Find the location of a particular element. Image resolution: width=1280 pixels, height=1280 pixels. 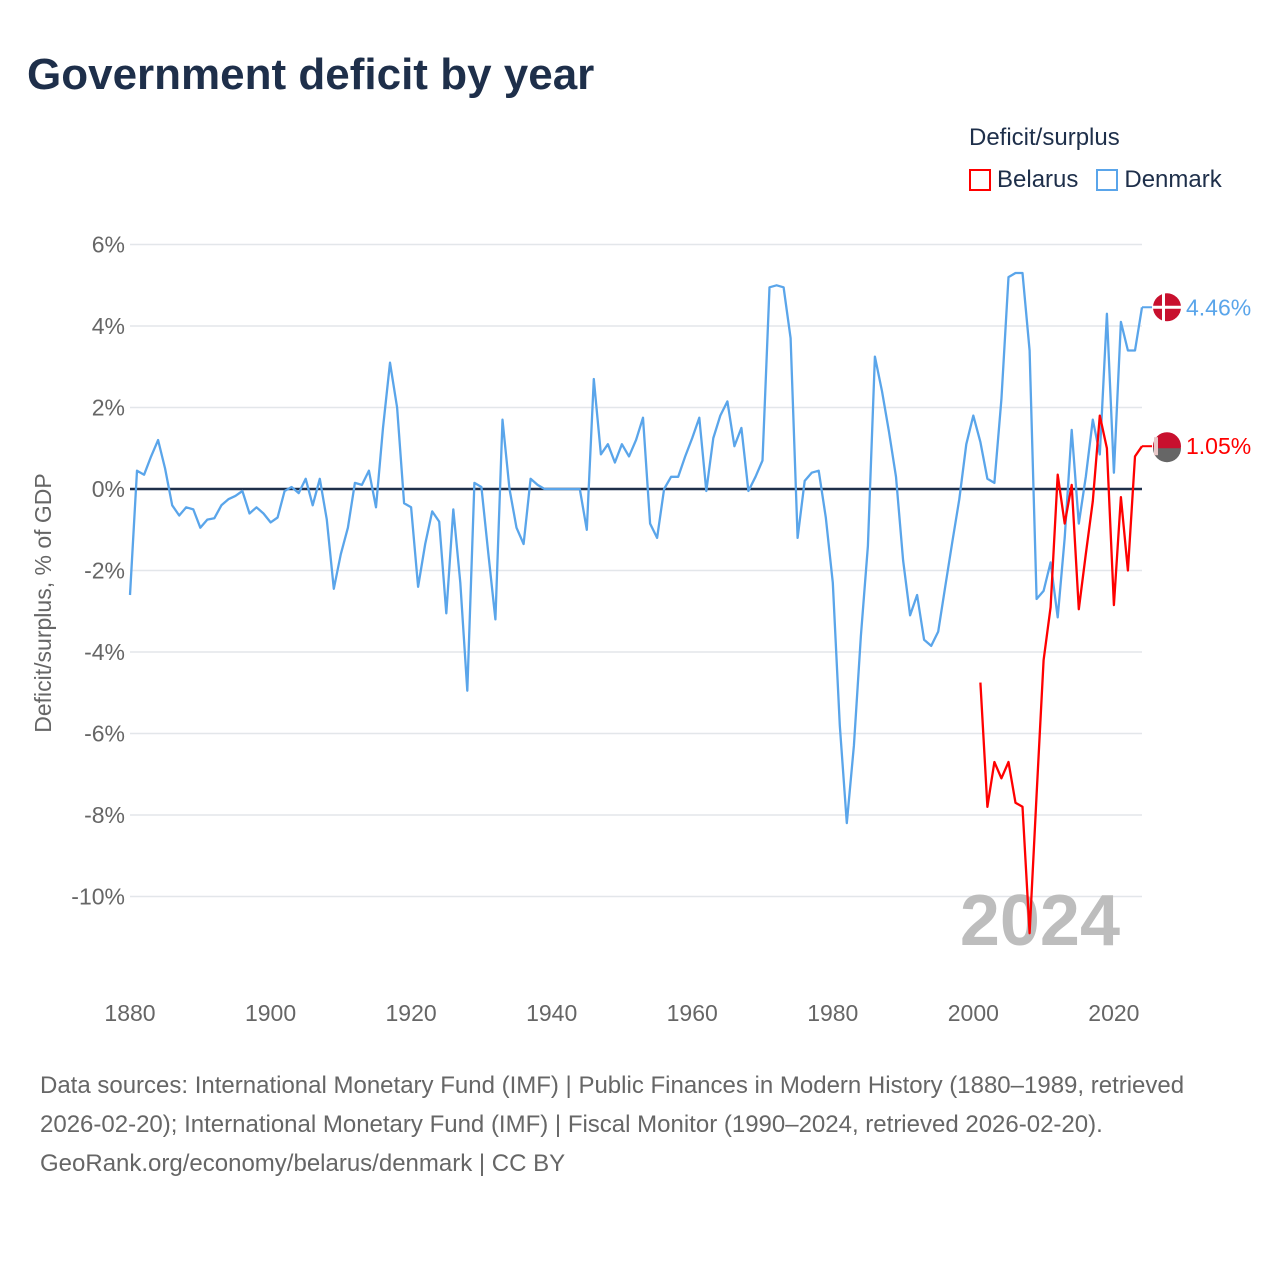

legend-item-denmark: Denmark is located at coordinates (1159, 180).